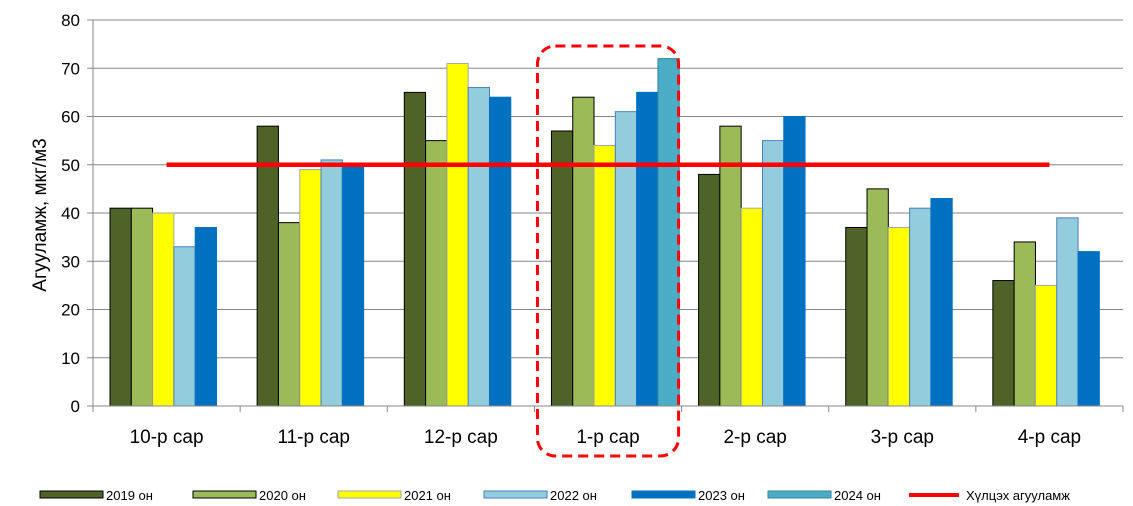 This screenshot has width=1133, height=506. What do you see at coordinates (754, 437) in the screenshot?
I see `category-label-5: 2-р сар` at bounding box center [754, 437].